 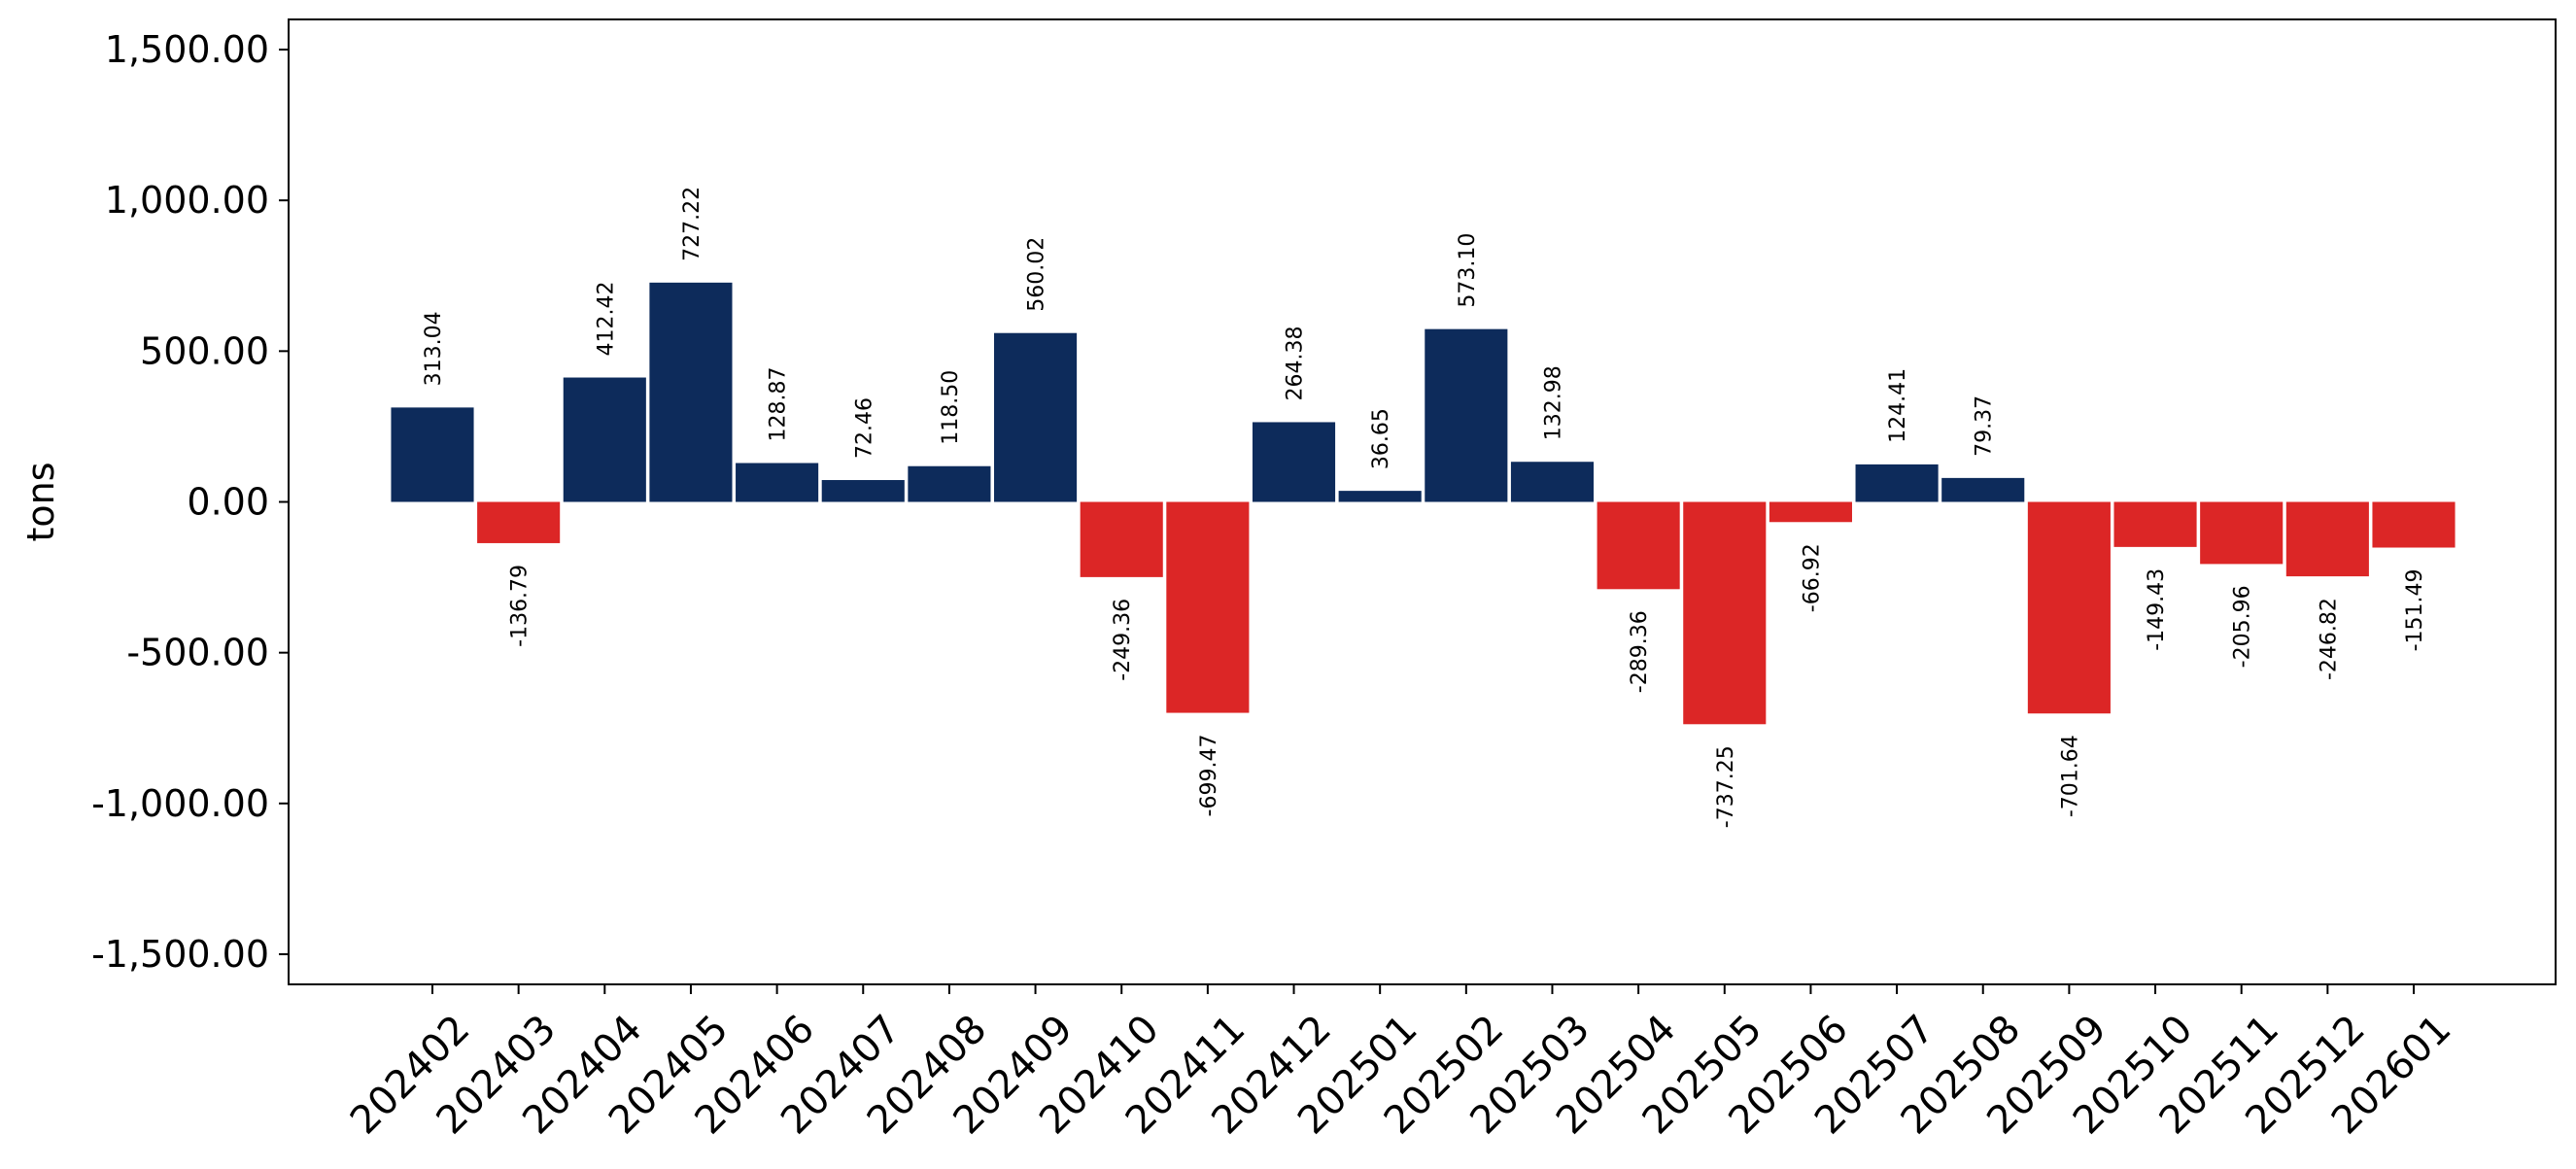 I want to click on data-label-202509: -701.64, so click(x=2070, y=776).